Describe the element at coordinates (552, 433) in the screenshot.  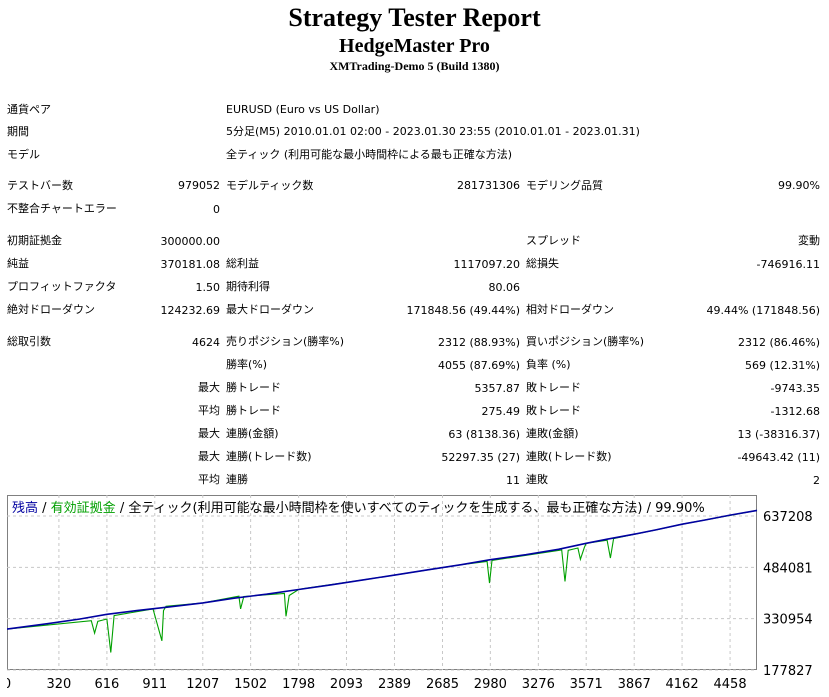
I see `consec-losses-money-label: 連敗(金額)` at that location.